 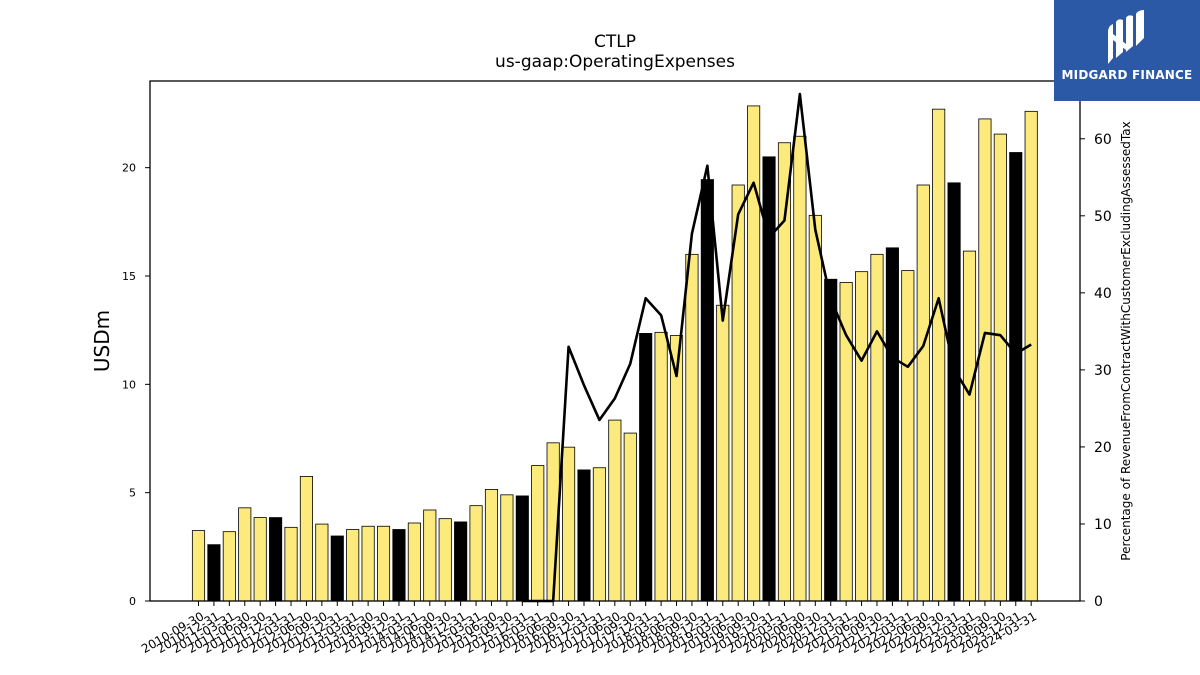 I want to click on y-tick-label: 5, so click(x=132, y=493).